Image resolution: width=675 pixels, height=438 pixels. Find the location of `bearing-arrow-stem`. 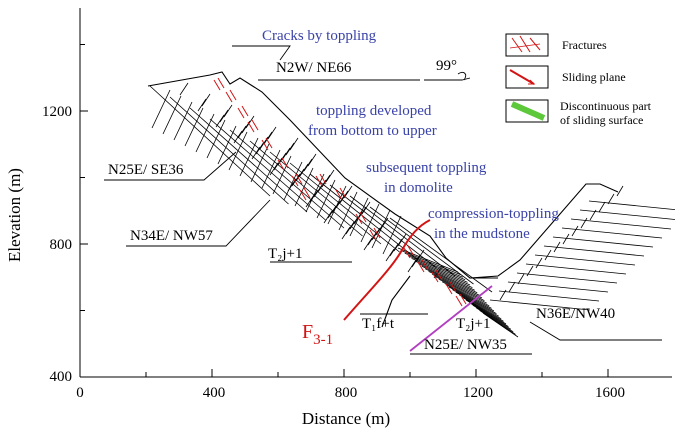

bearing-arrow-stem is located at coordinates (447, 79).